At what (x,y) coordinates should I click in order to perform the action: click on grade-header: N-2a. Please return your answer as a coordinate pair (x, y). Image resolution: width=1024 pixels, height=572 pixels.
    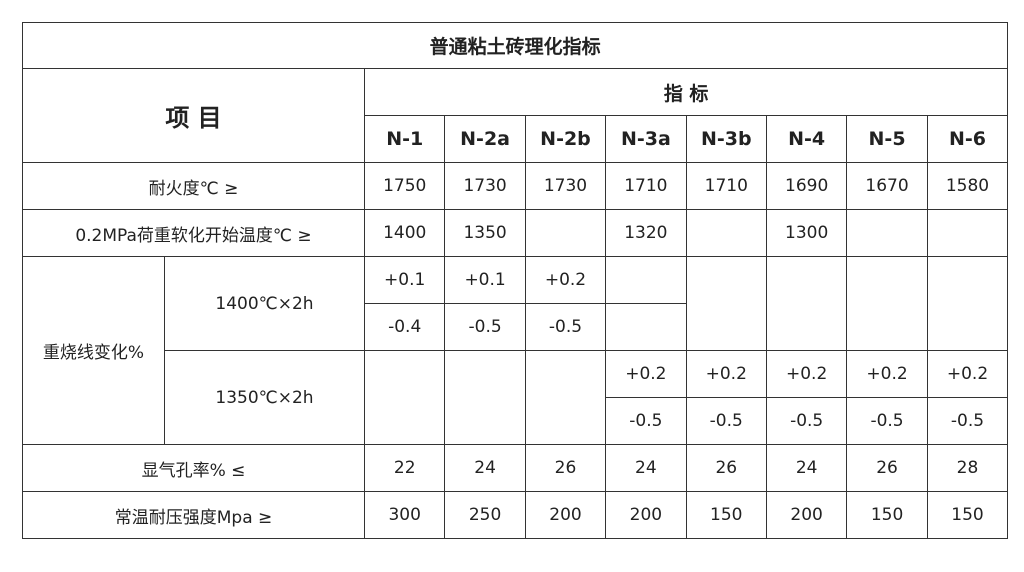
    Looking at the image, I should click on (485, 139).